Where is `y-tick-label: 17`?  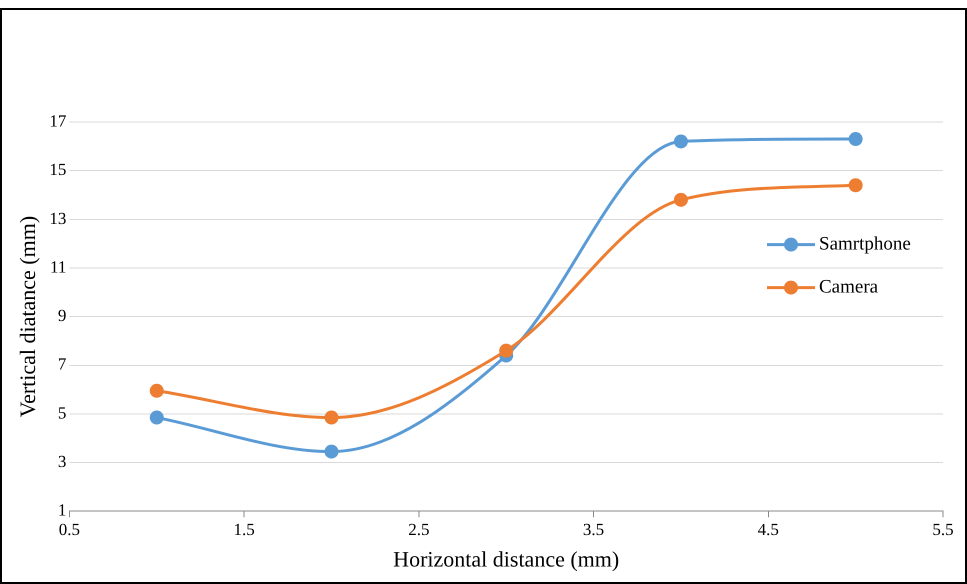 y-tick-label: 17 is located at coordinates (58, 120).